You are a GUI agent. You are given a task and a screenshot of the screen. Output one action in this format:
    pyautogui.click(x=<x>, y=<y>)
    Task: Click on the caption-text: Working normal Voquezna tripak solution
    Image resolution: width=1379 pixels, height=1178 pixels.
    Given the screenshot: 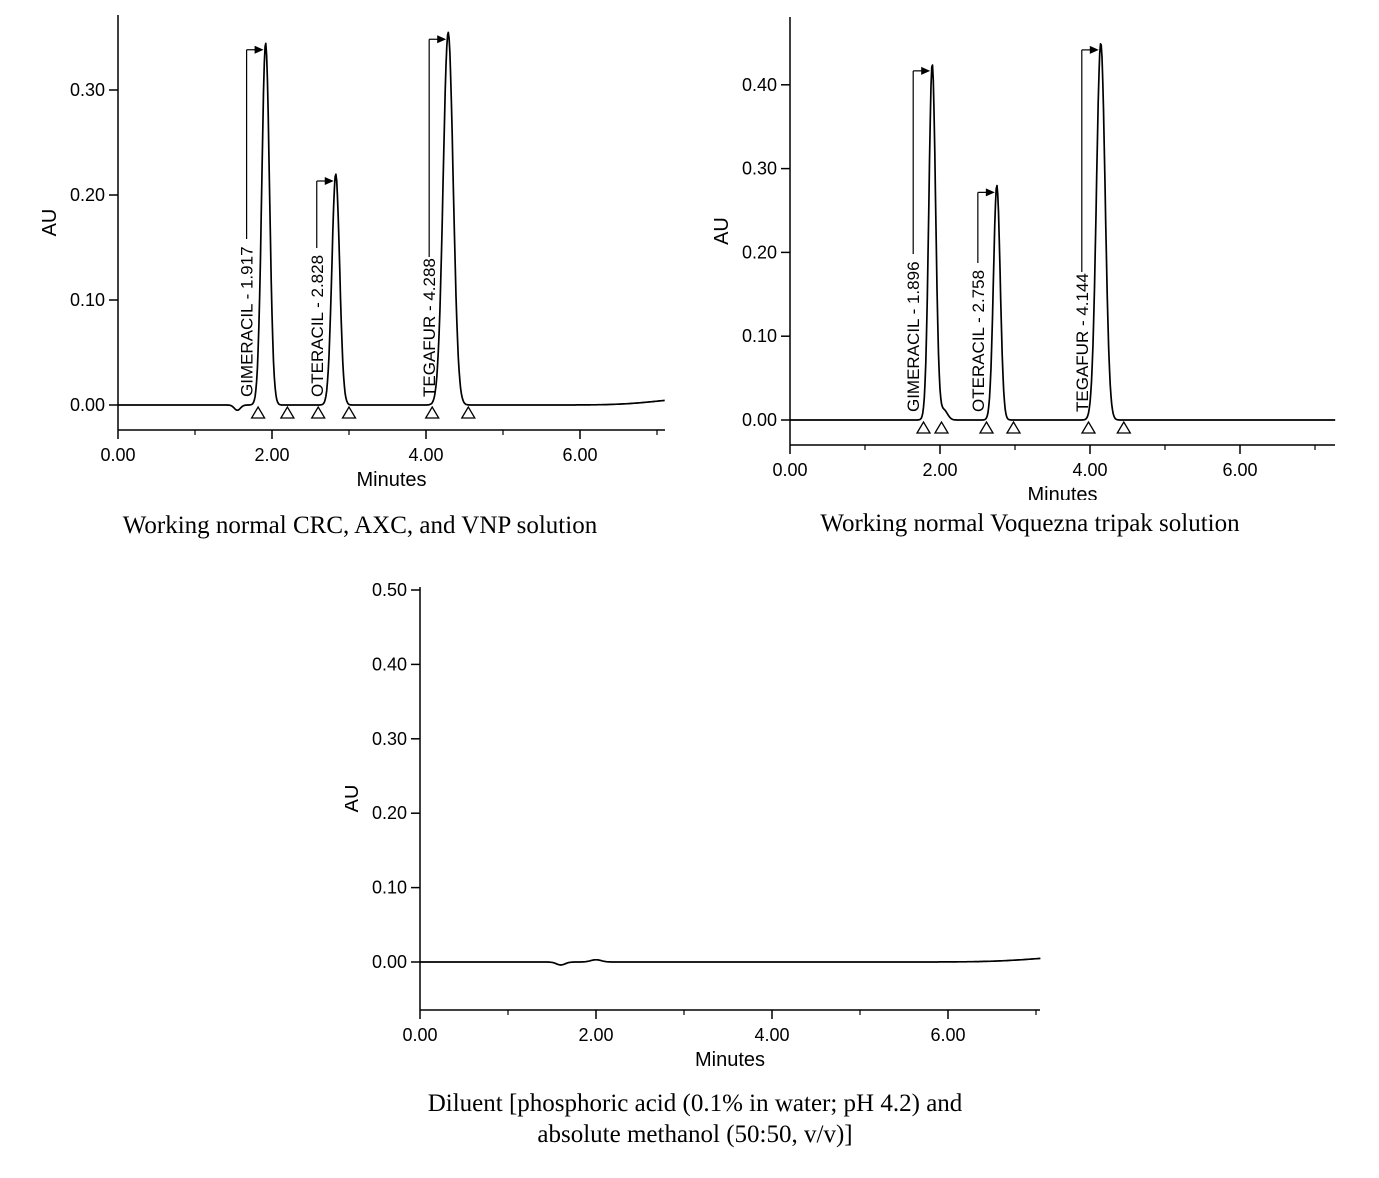 What is the action you would take?
    pyautogui.click(x=1030, y=523)
    